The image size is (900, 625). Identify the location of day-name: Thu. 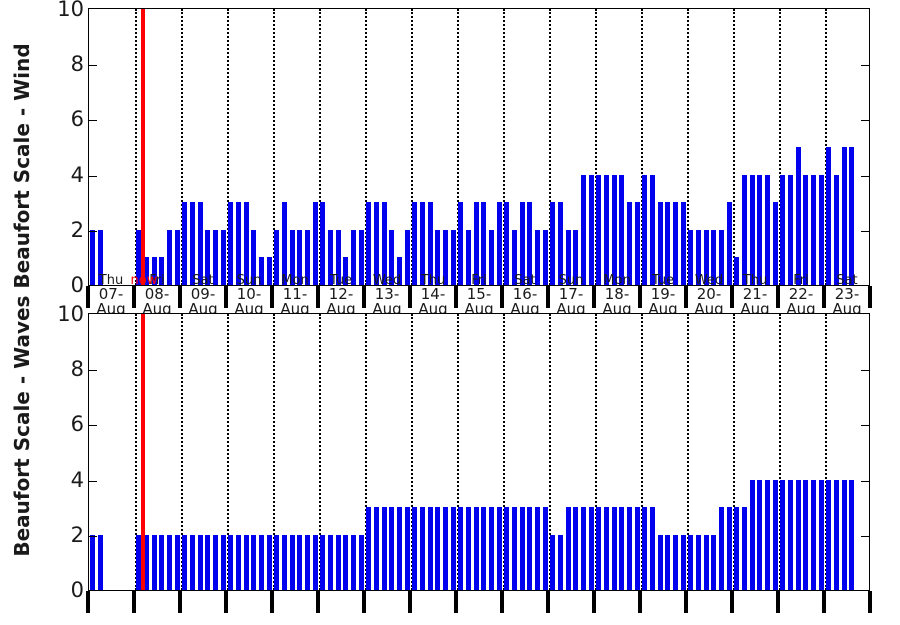
(433, 280).